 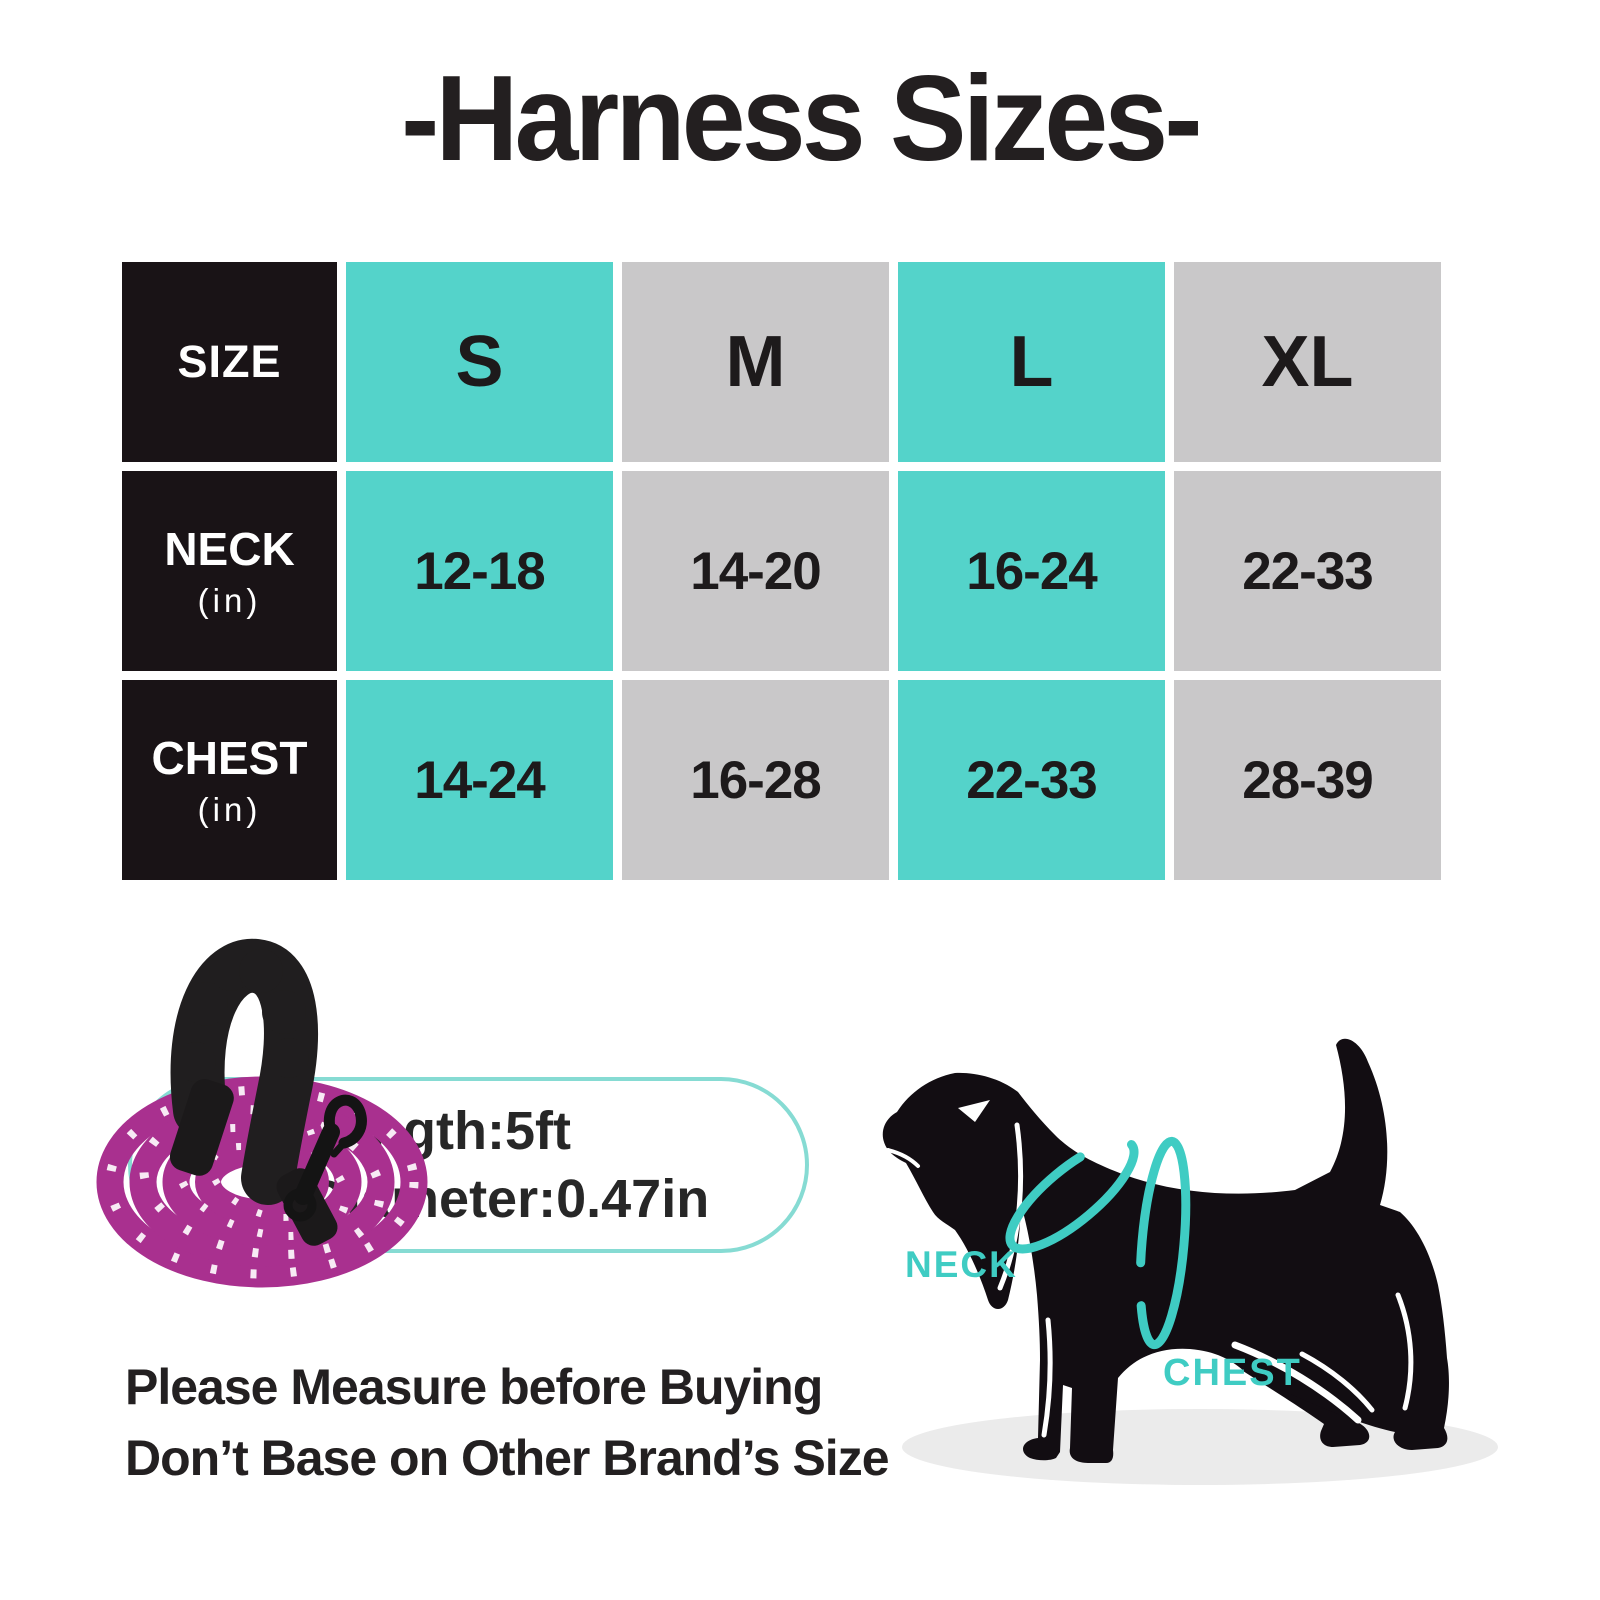 I want to click on chest-measure-label: CHEST, so click(x=1232, y=1373).